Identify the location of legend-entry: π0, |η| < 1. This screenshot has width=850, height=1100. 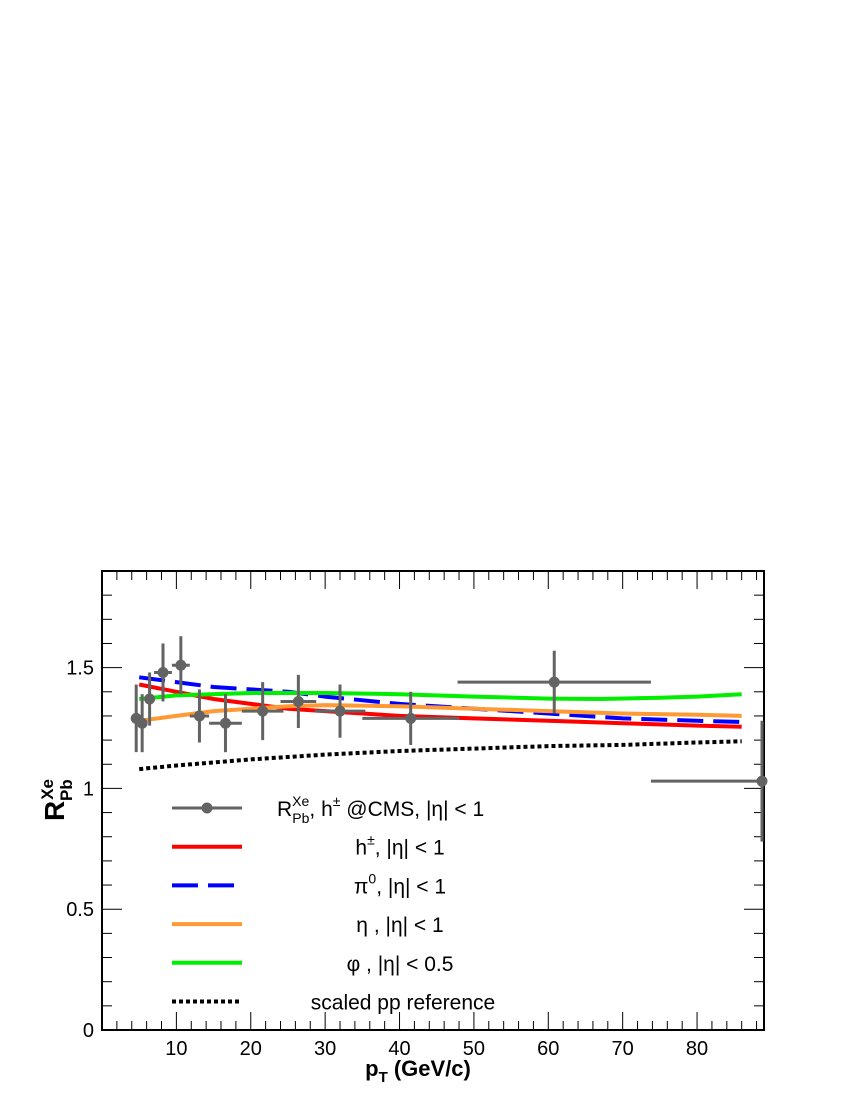
(309, 884).